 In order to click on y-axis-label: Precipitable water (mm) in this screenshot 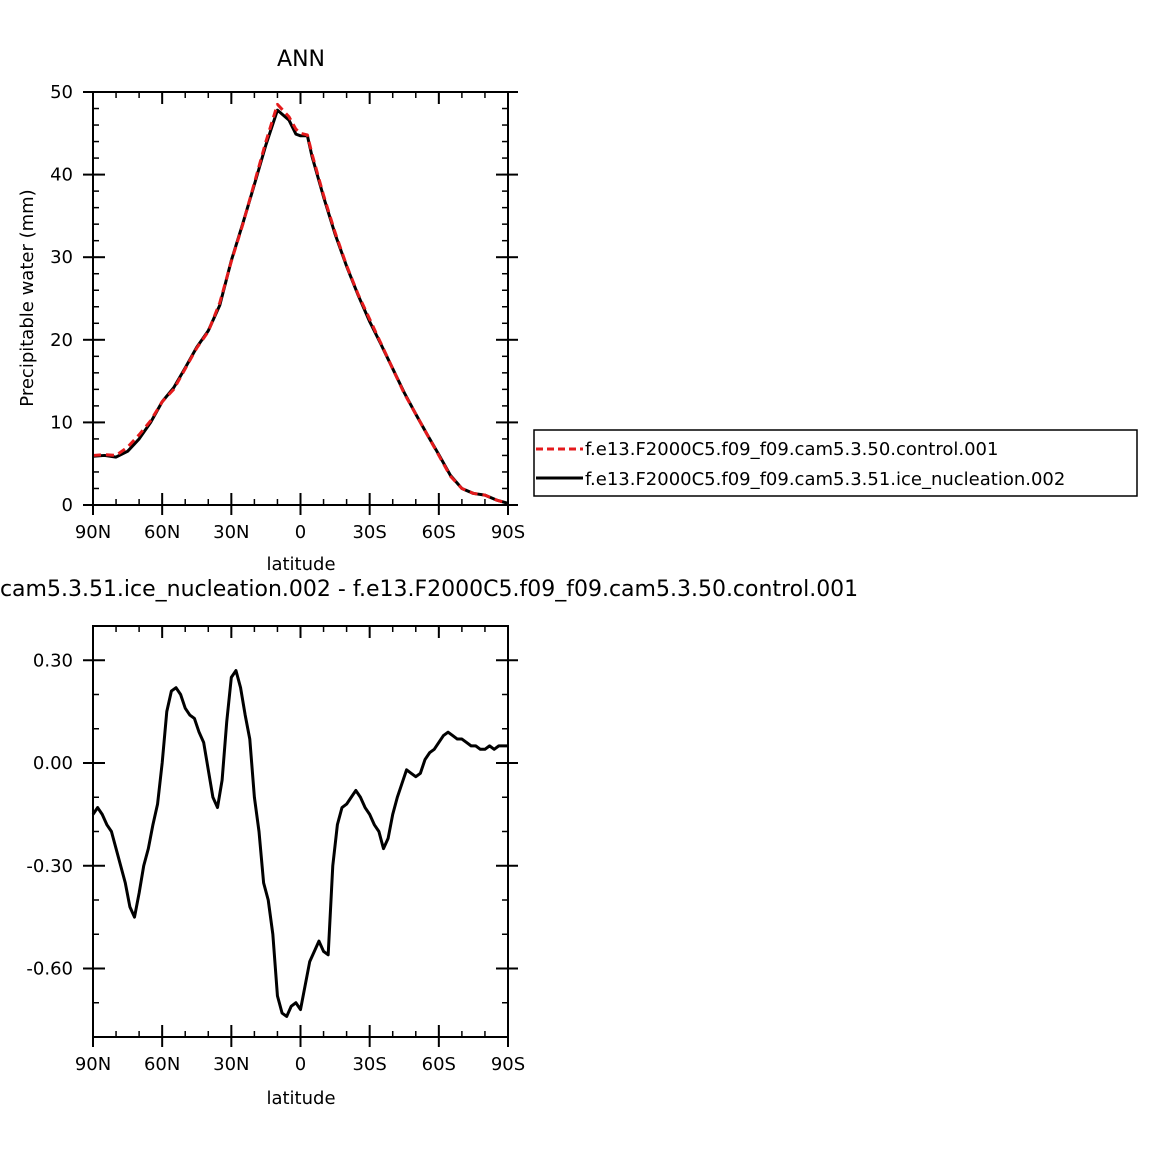, I will do `click(27, 297)`.